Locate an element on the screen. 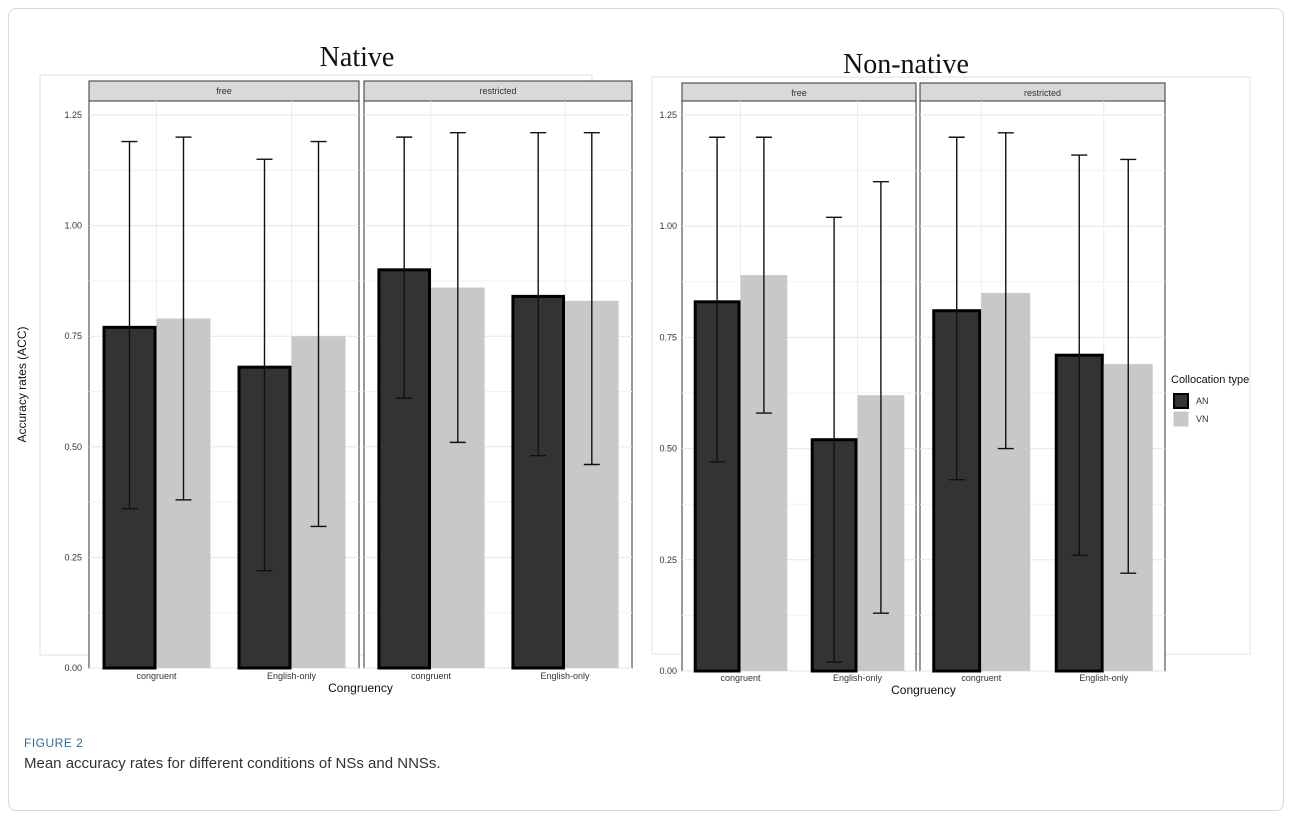 Image resolution: width=1292 pixels, height=819 pixels. legend-title: Collocation type is located at coordinates (1210, 380).